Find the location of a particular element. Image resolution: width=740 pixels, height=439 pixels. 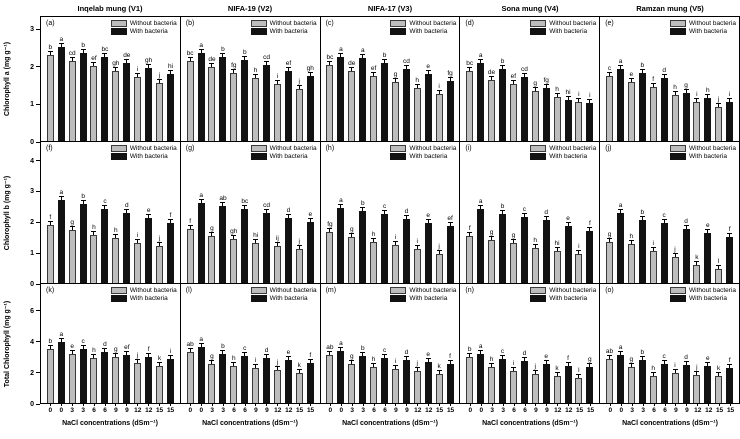

x-tick: 0 is located at coordinates (470, 410).